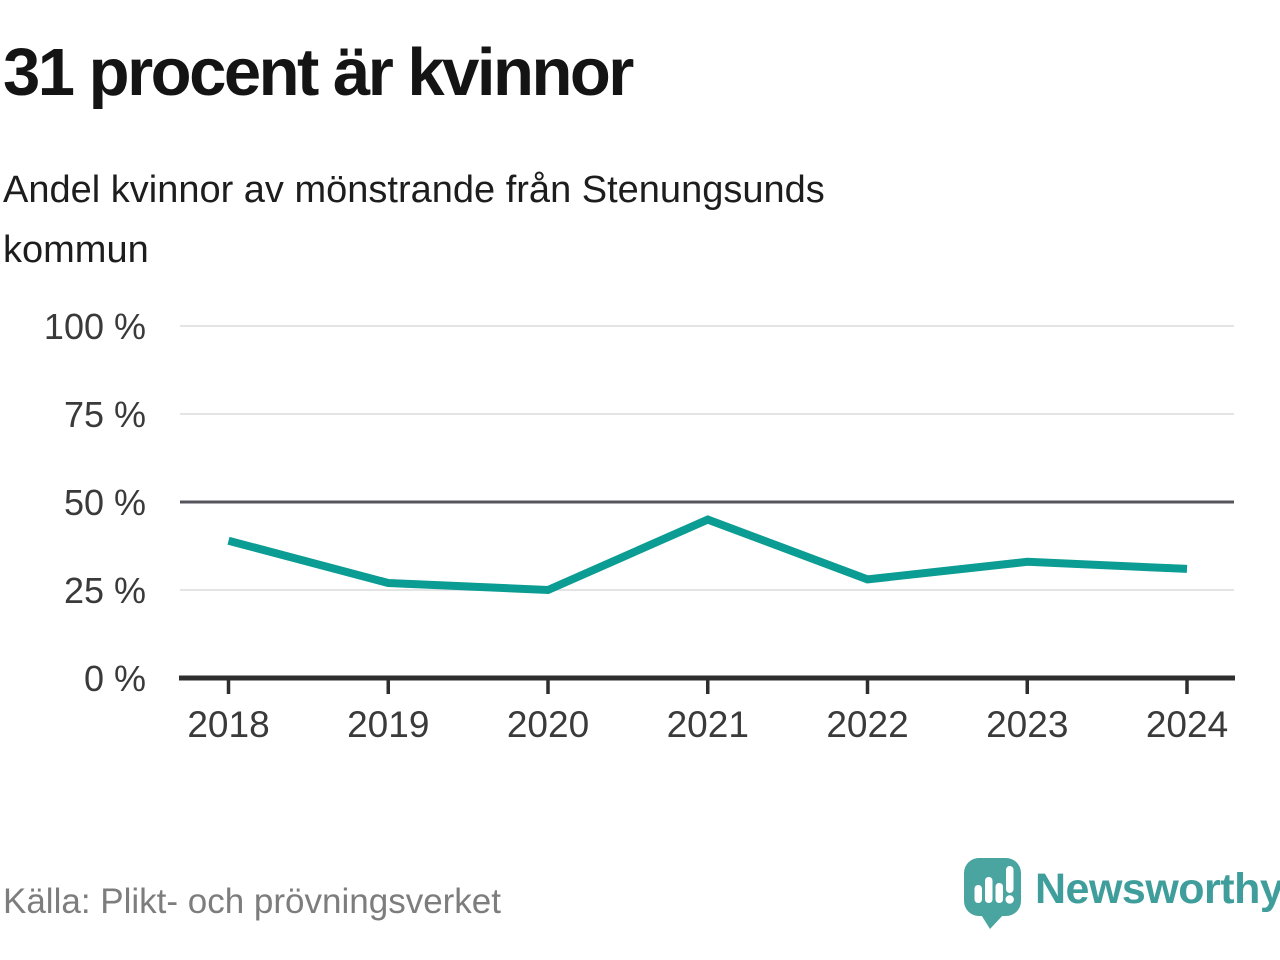  What do you see at coordinates (228, 724) in the screenshot?
I see `x-tick-label-2018: 2018` at bounding box center [228, 724].